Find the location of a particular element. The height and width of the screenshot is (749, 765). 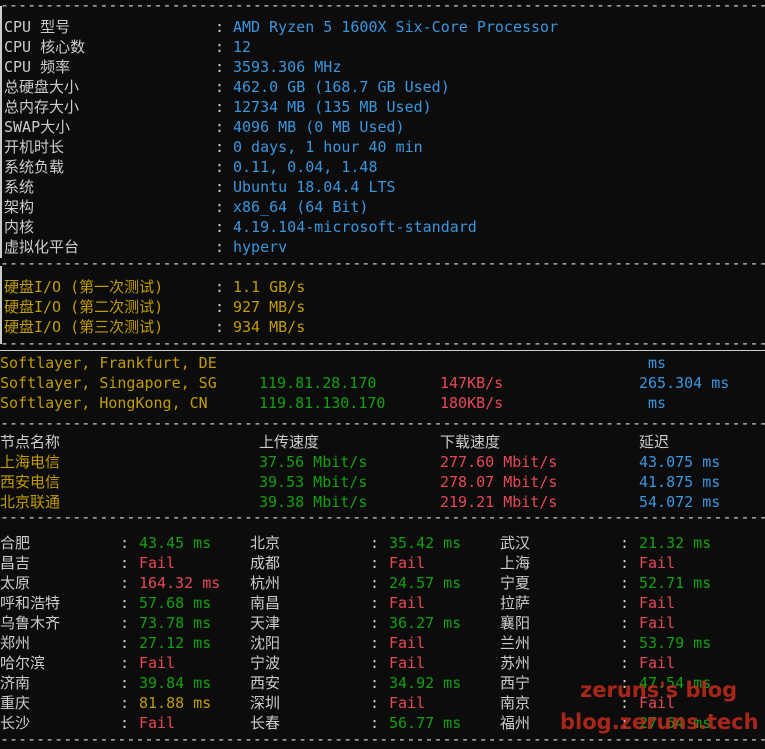

sysinfo-value: 0 days, 1 hour 40 min is located at coordinates (328, 147).